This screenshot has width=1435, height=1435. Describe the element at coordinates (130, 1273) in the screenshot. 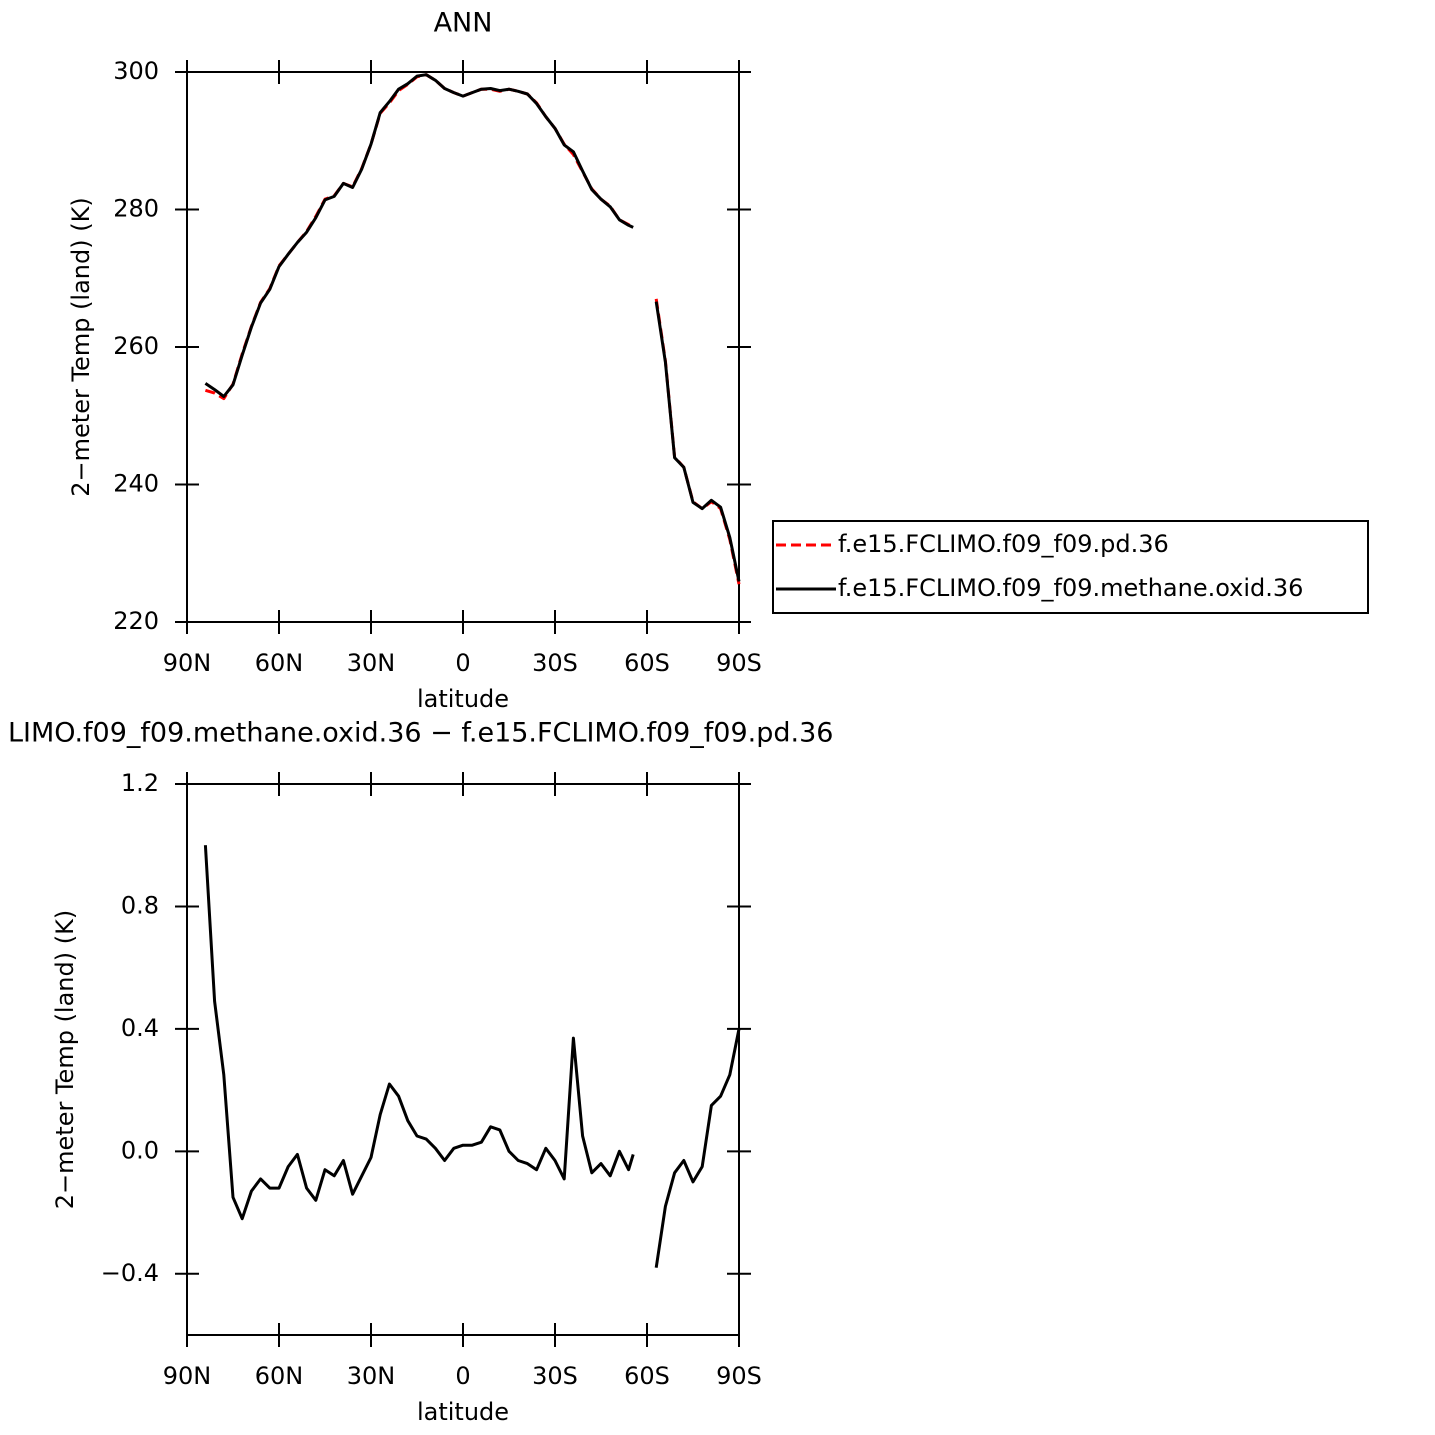

I see `y-tick-label: −0.4` at that location.